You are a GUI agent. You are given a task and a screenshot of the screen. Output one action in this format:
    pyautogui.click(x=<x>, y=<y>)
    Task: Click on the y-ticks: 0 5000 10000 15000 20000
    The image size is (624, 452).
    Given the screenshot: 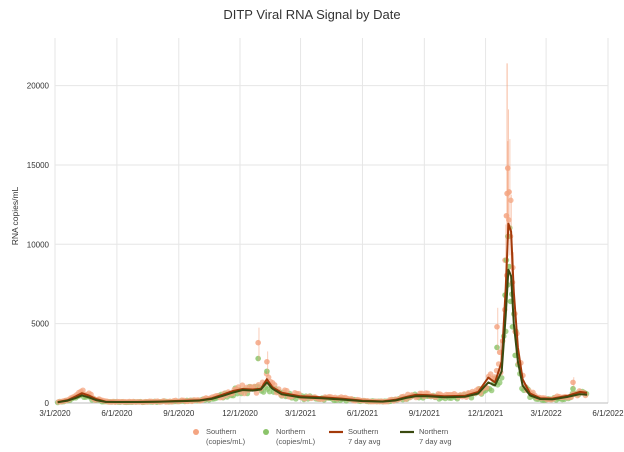 What is the action you would take?
    pyautogui.click(x=38, y=245)
    